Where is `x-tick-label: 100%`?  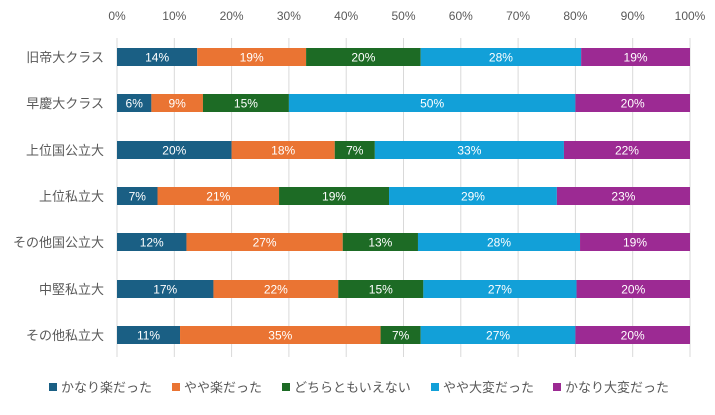
x-tick-label: 100% is located at coordinates (690, 16).